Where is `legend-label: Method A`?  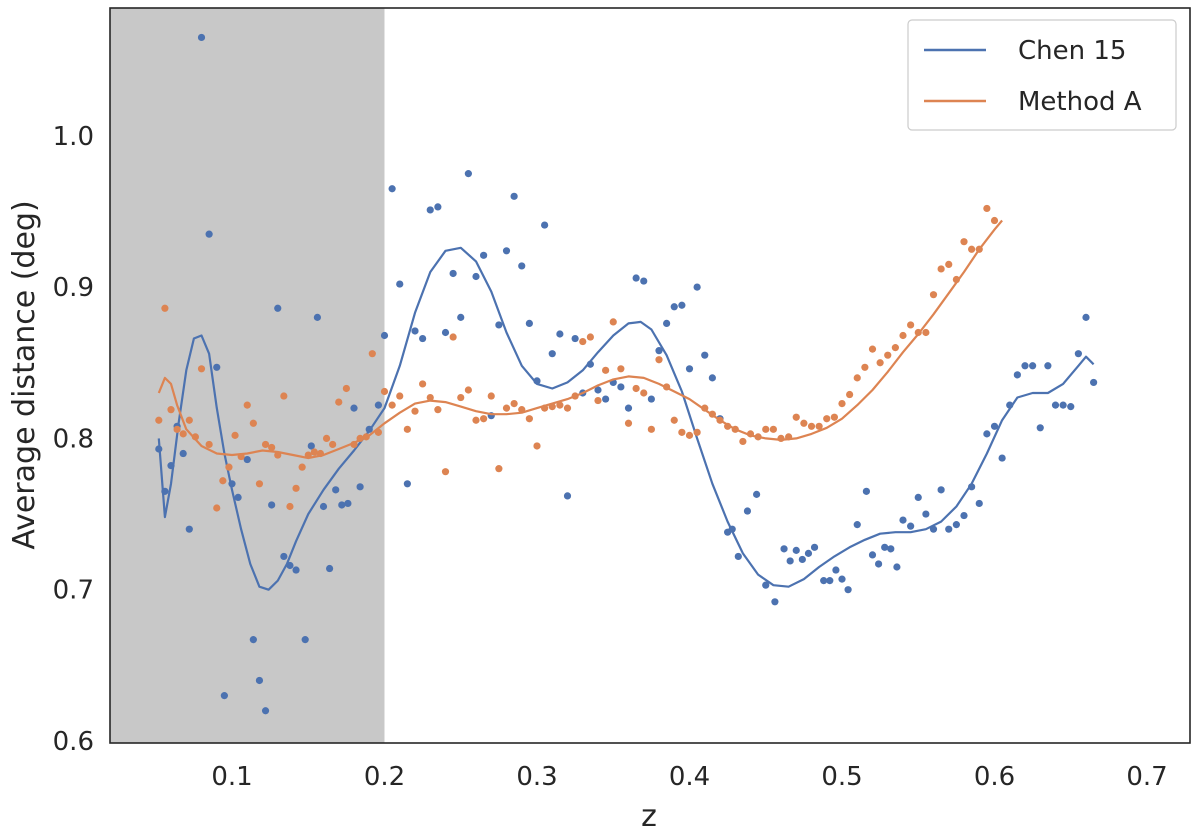
legend-label: Method A is located at coordinates (1080, 102).